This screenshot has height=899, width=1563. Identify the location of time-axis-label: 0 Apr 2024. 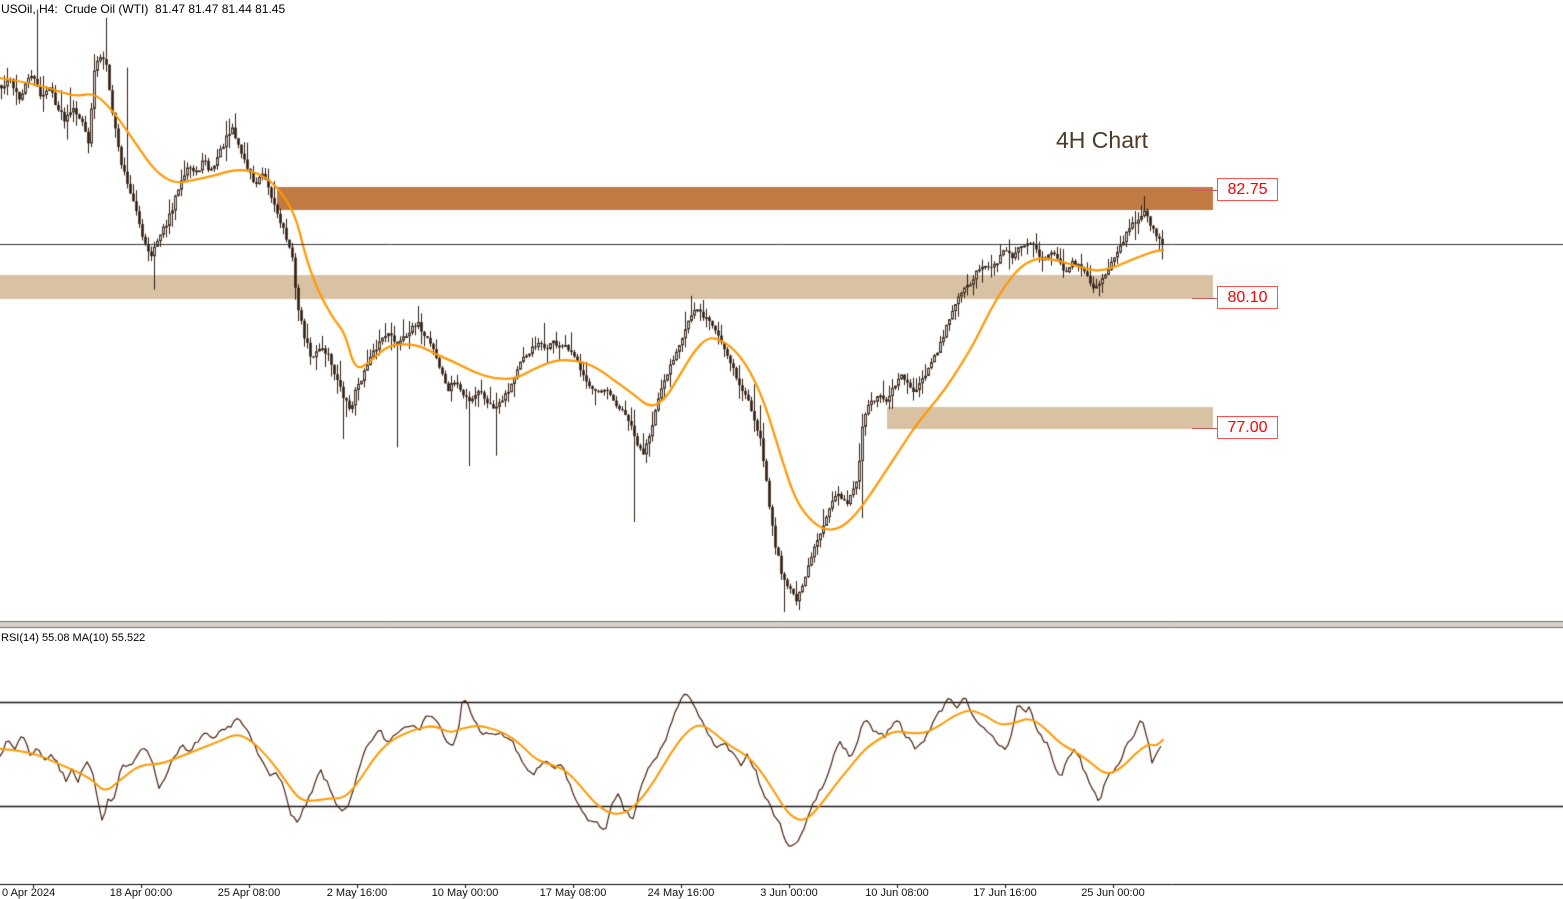
(29, 893).